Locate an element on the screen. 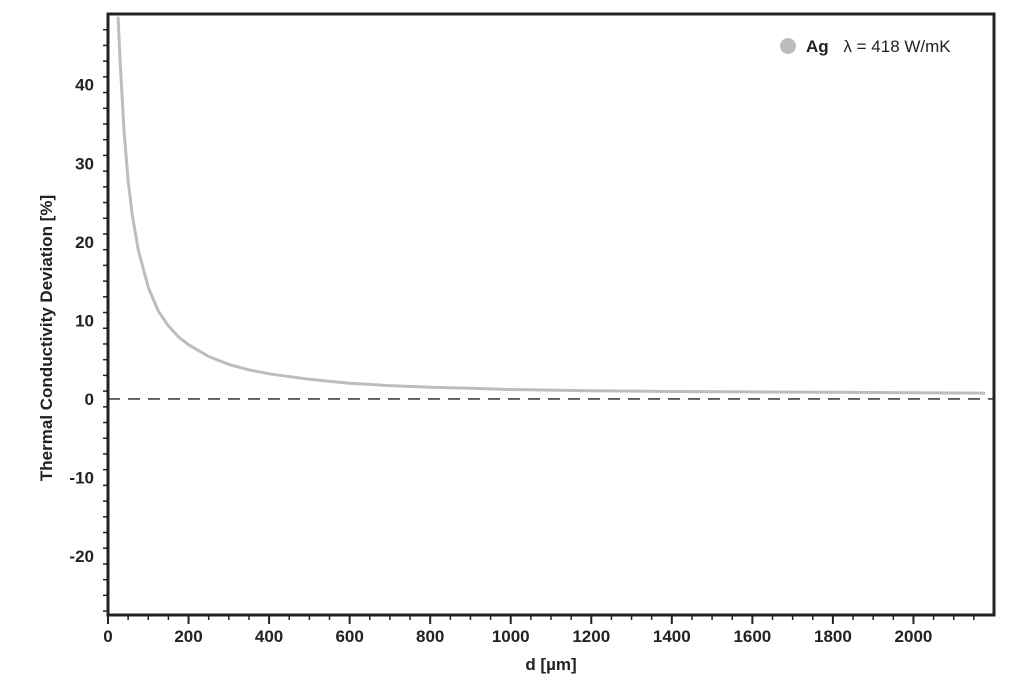 The image size is (1024, 686). y-tick-label: 30 is located at coordinates (84, 163).